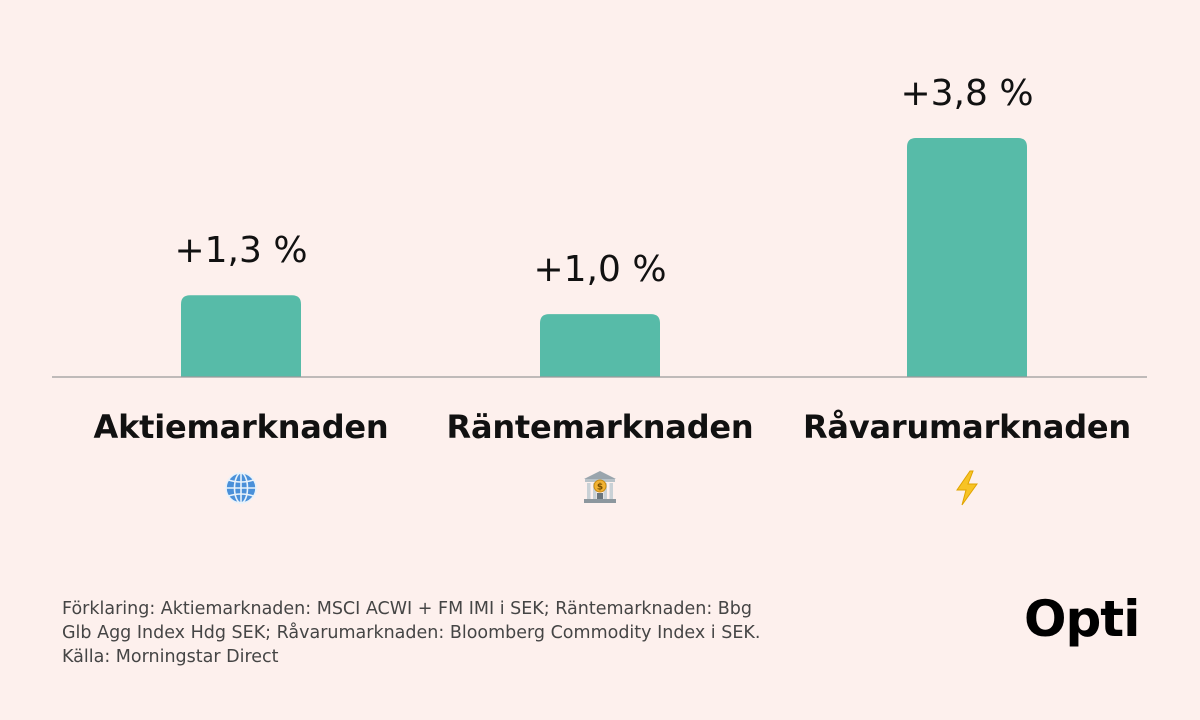 The height and width of the screenshot is (720, 1200). I want to click on bank-icon: $, so click(600, 487).